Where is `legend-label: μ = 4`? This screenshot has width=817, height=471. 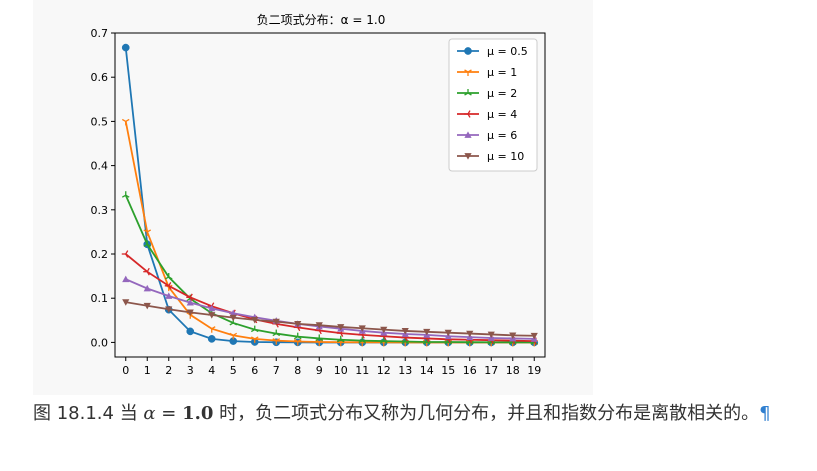 legend-label: μ = 4 is located at coordinates (502, 114).